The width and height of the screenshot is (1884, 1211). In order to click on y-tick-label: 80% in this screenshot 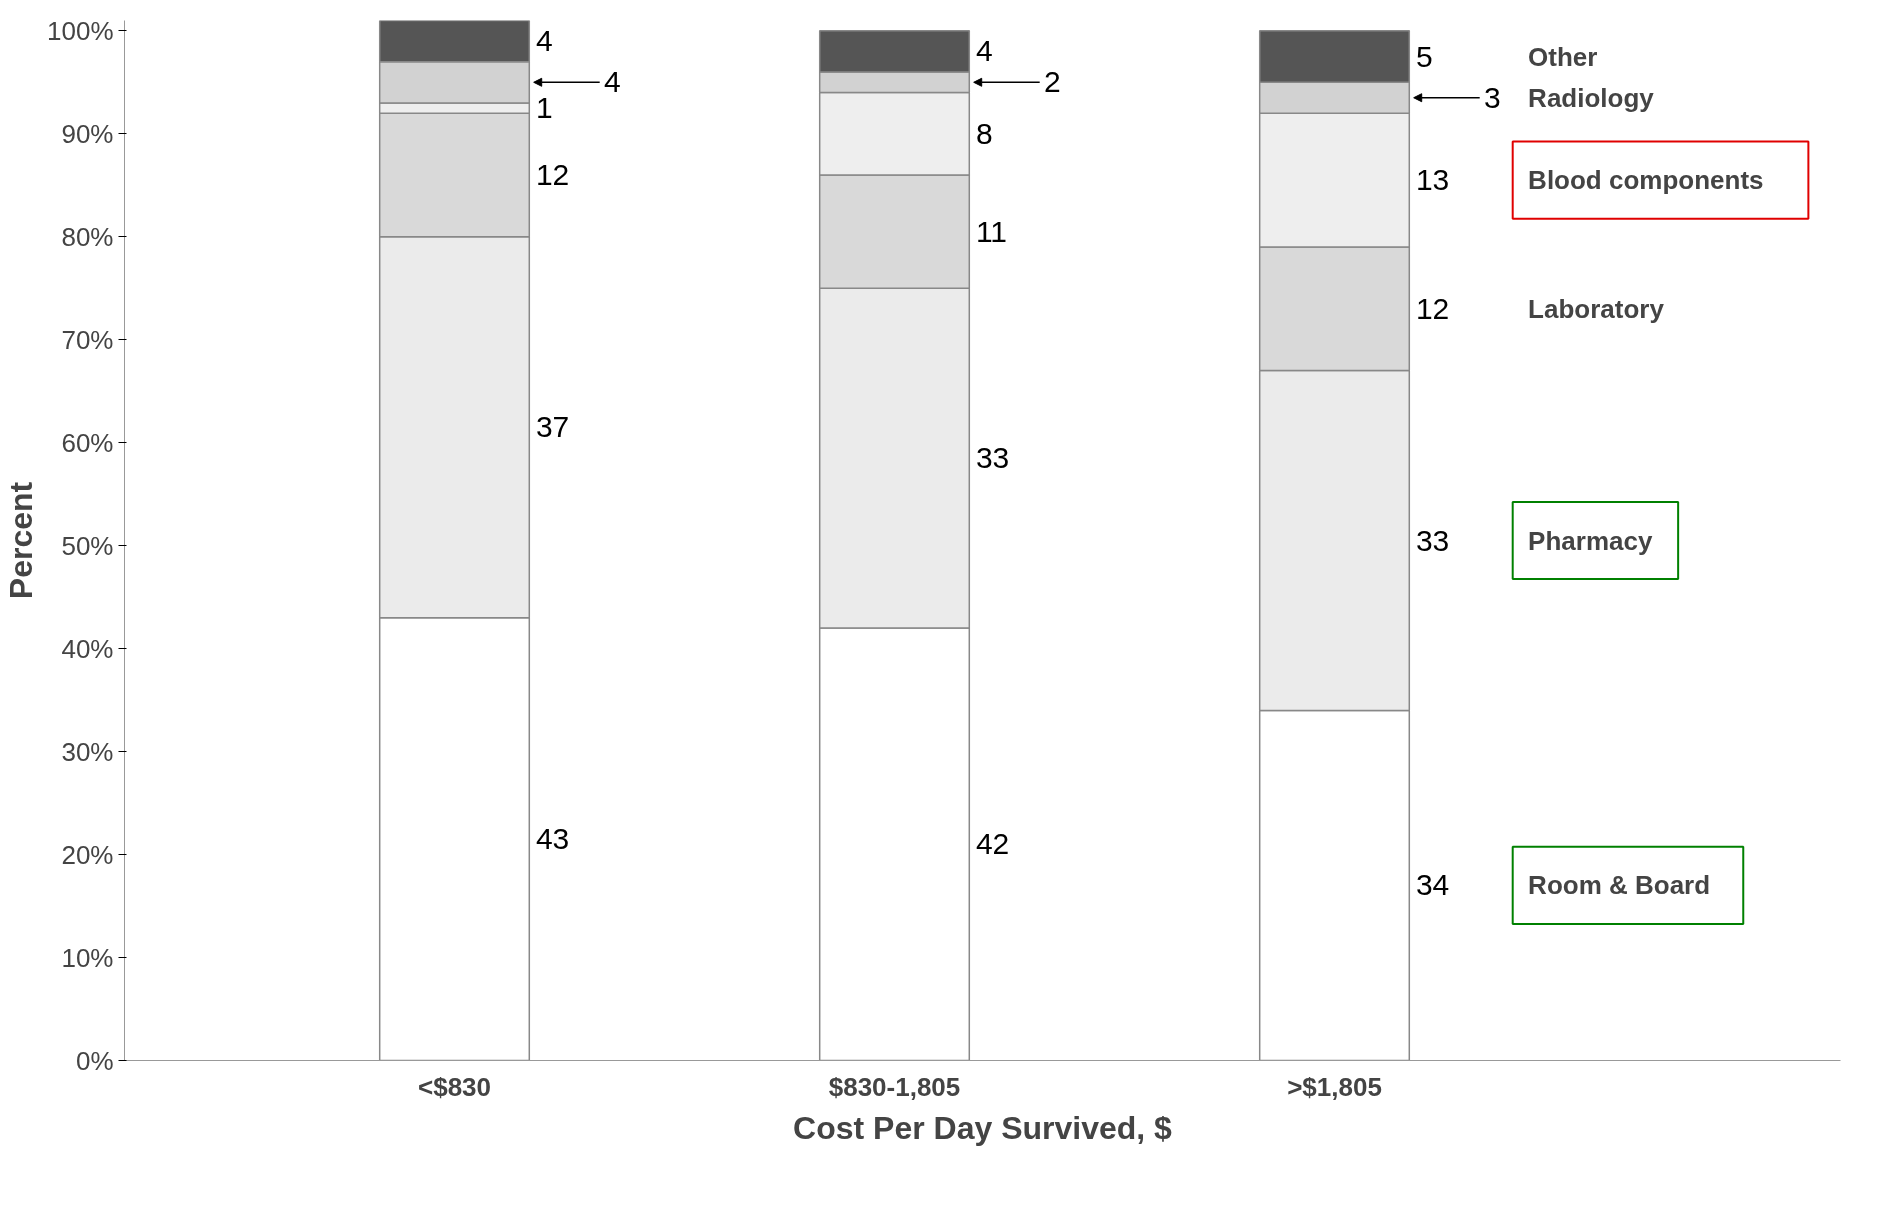, I will do `click(87, 236)`.